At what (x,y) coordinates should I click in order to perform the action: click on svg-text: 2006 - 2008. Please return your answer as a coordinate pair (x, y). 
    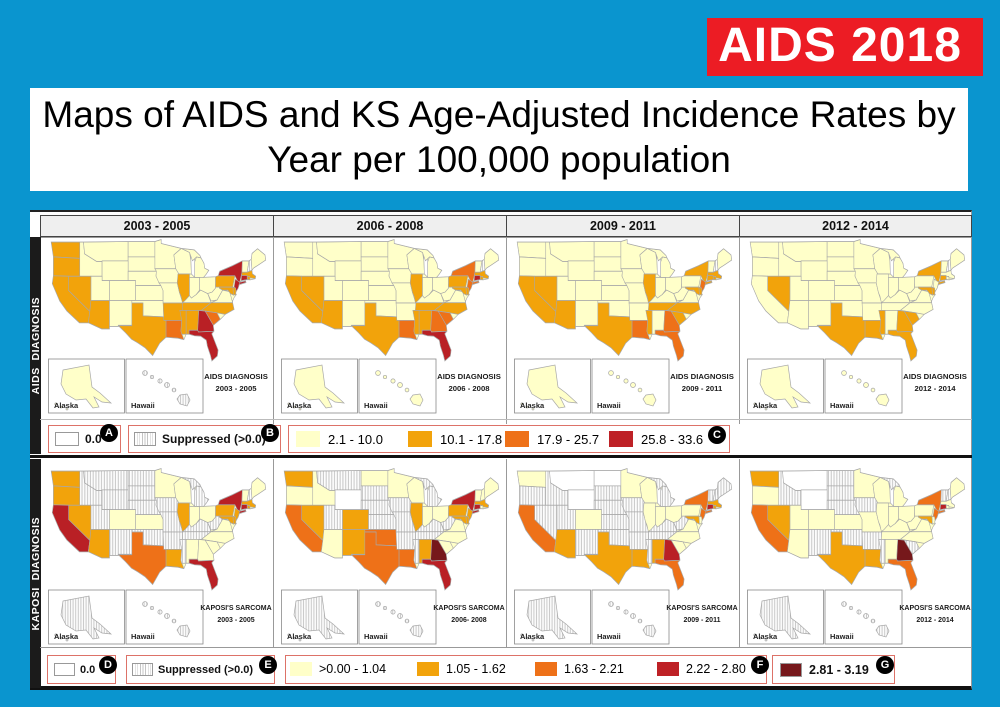
    Looking at the image, I should click on (469, 388).